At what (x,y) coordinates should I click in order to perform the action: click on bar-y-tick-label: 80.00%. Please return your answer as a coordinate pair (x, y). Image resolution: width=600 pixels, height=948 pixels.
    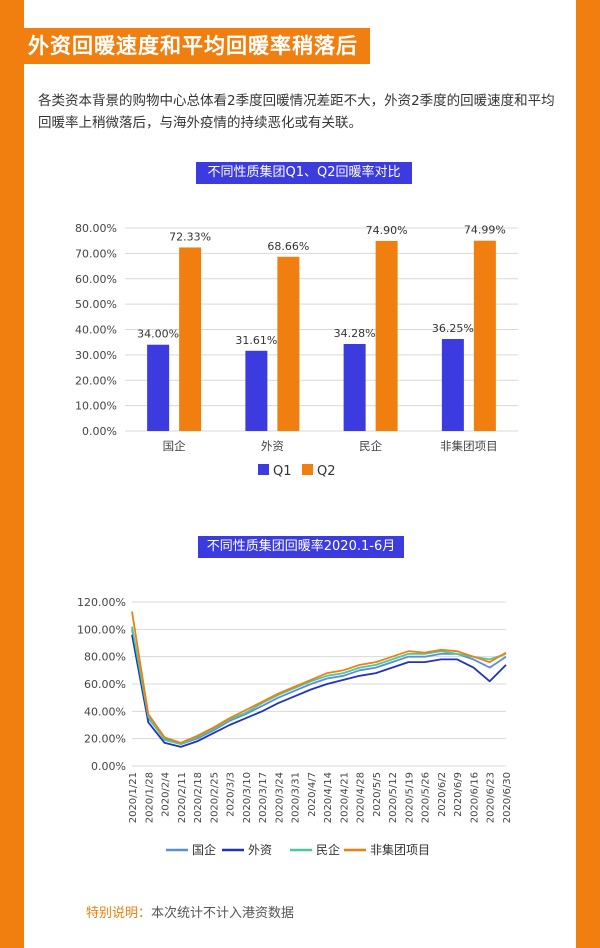
    Looking at the image, I should click on (96, 228).